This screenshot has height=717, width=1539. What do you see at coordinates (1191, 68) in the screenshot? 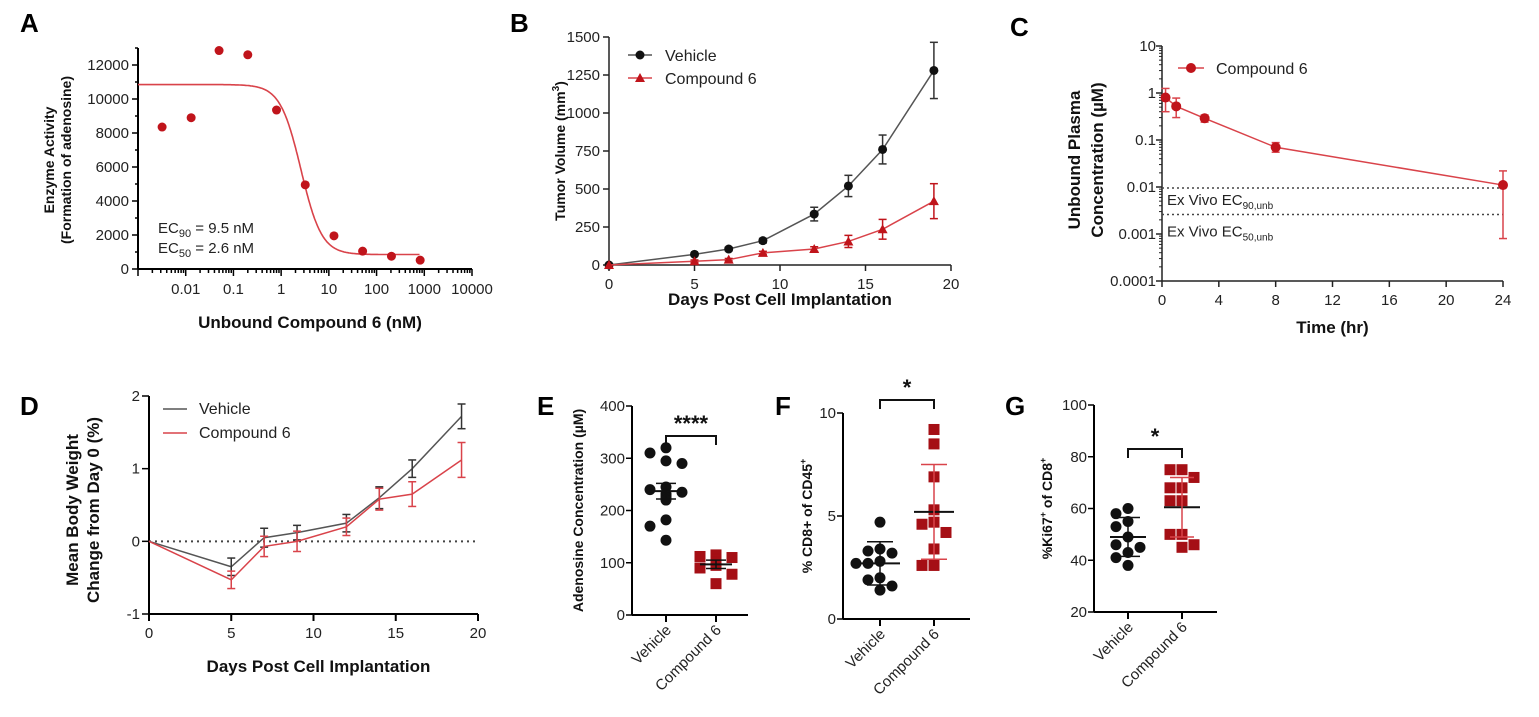
I see `legend-marker` at bounding box center [1191, 68].